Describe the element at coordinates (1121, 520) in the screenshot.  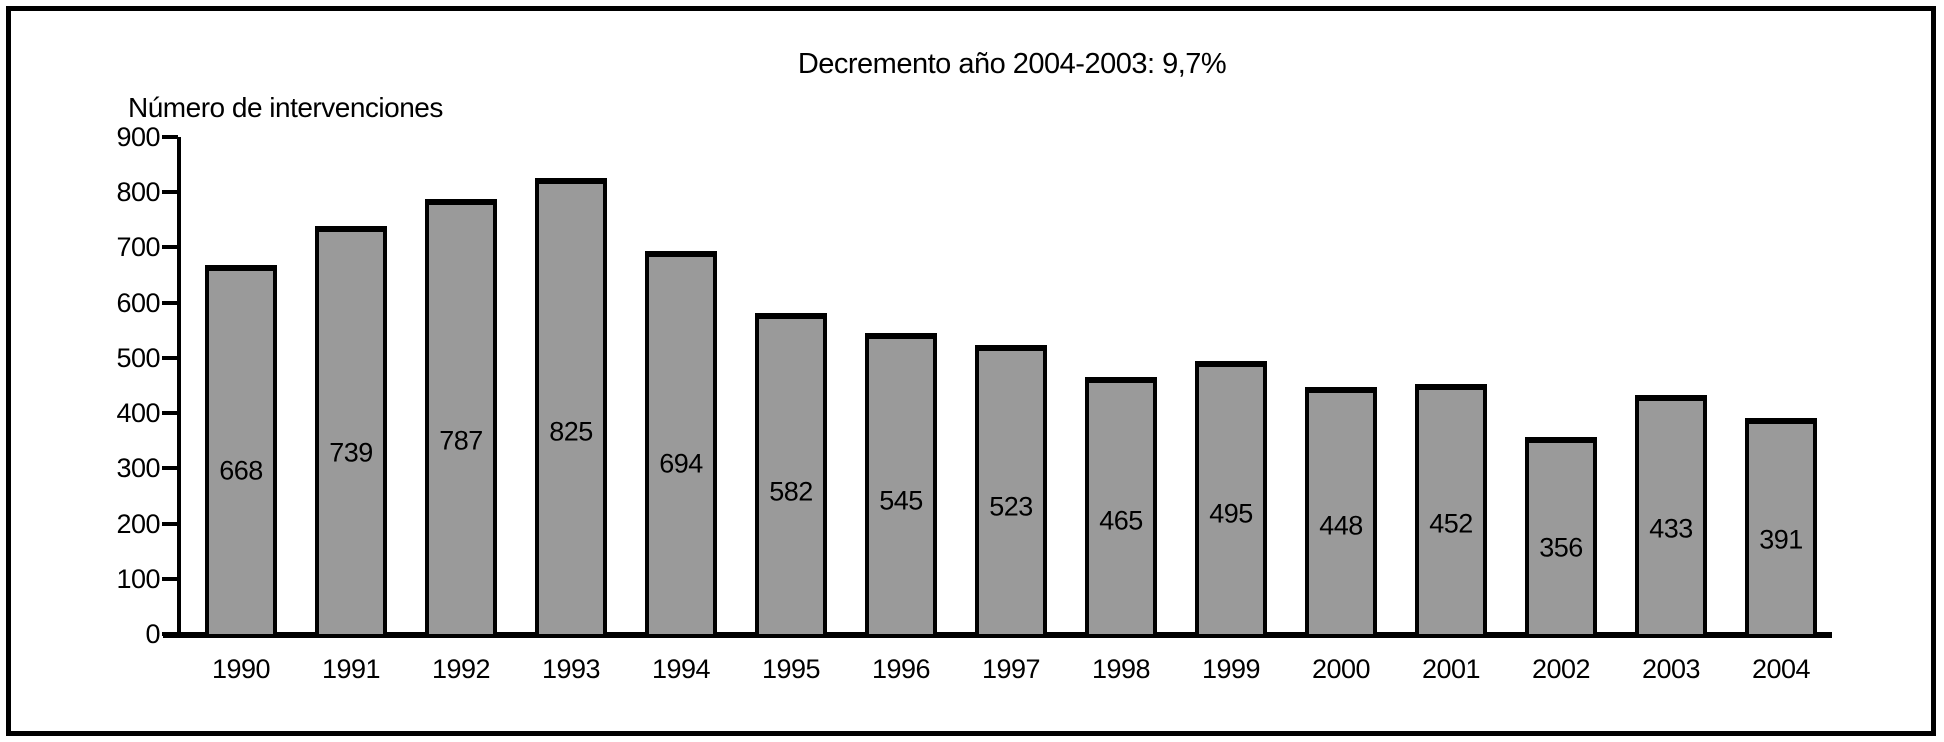
I see `bar-value-label: 465` at that location.